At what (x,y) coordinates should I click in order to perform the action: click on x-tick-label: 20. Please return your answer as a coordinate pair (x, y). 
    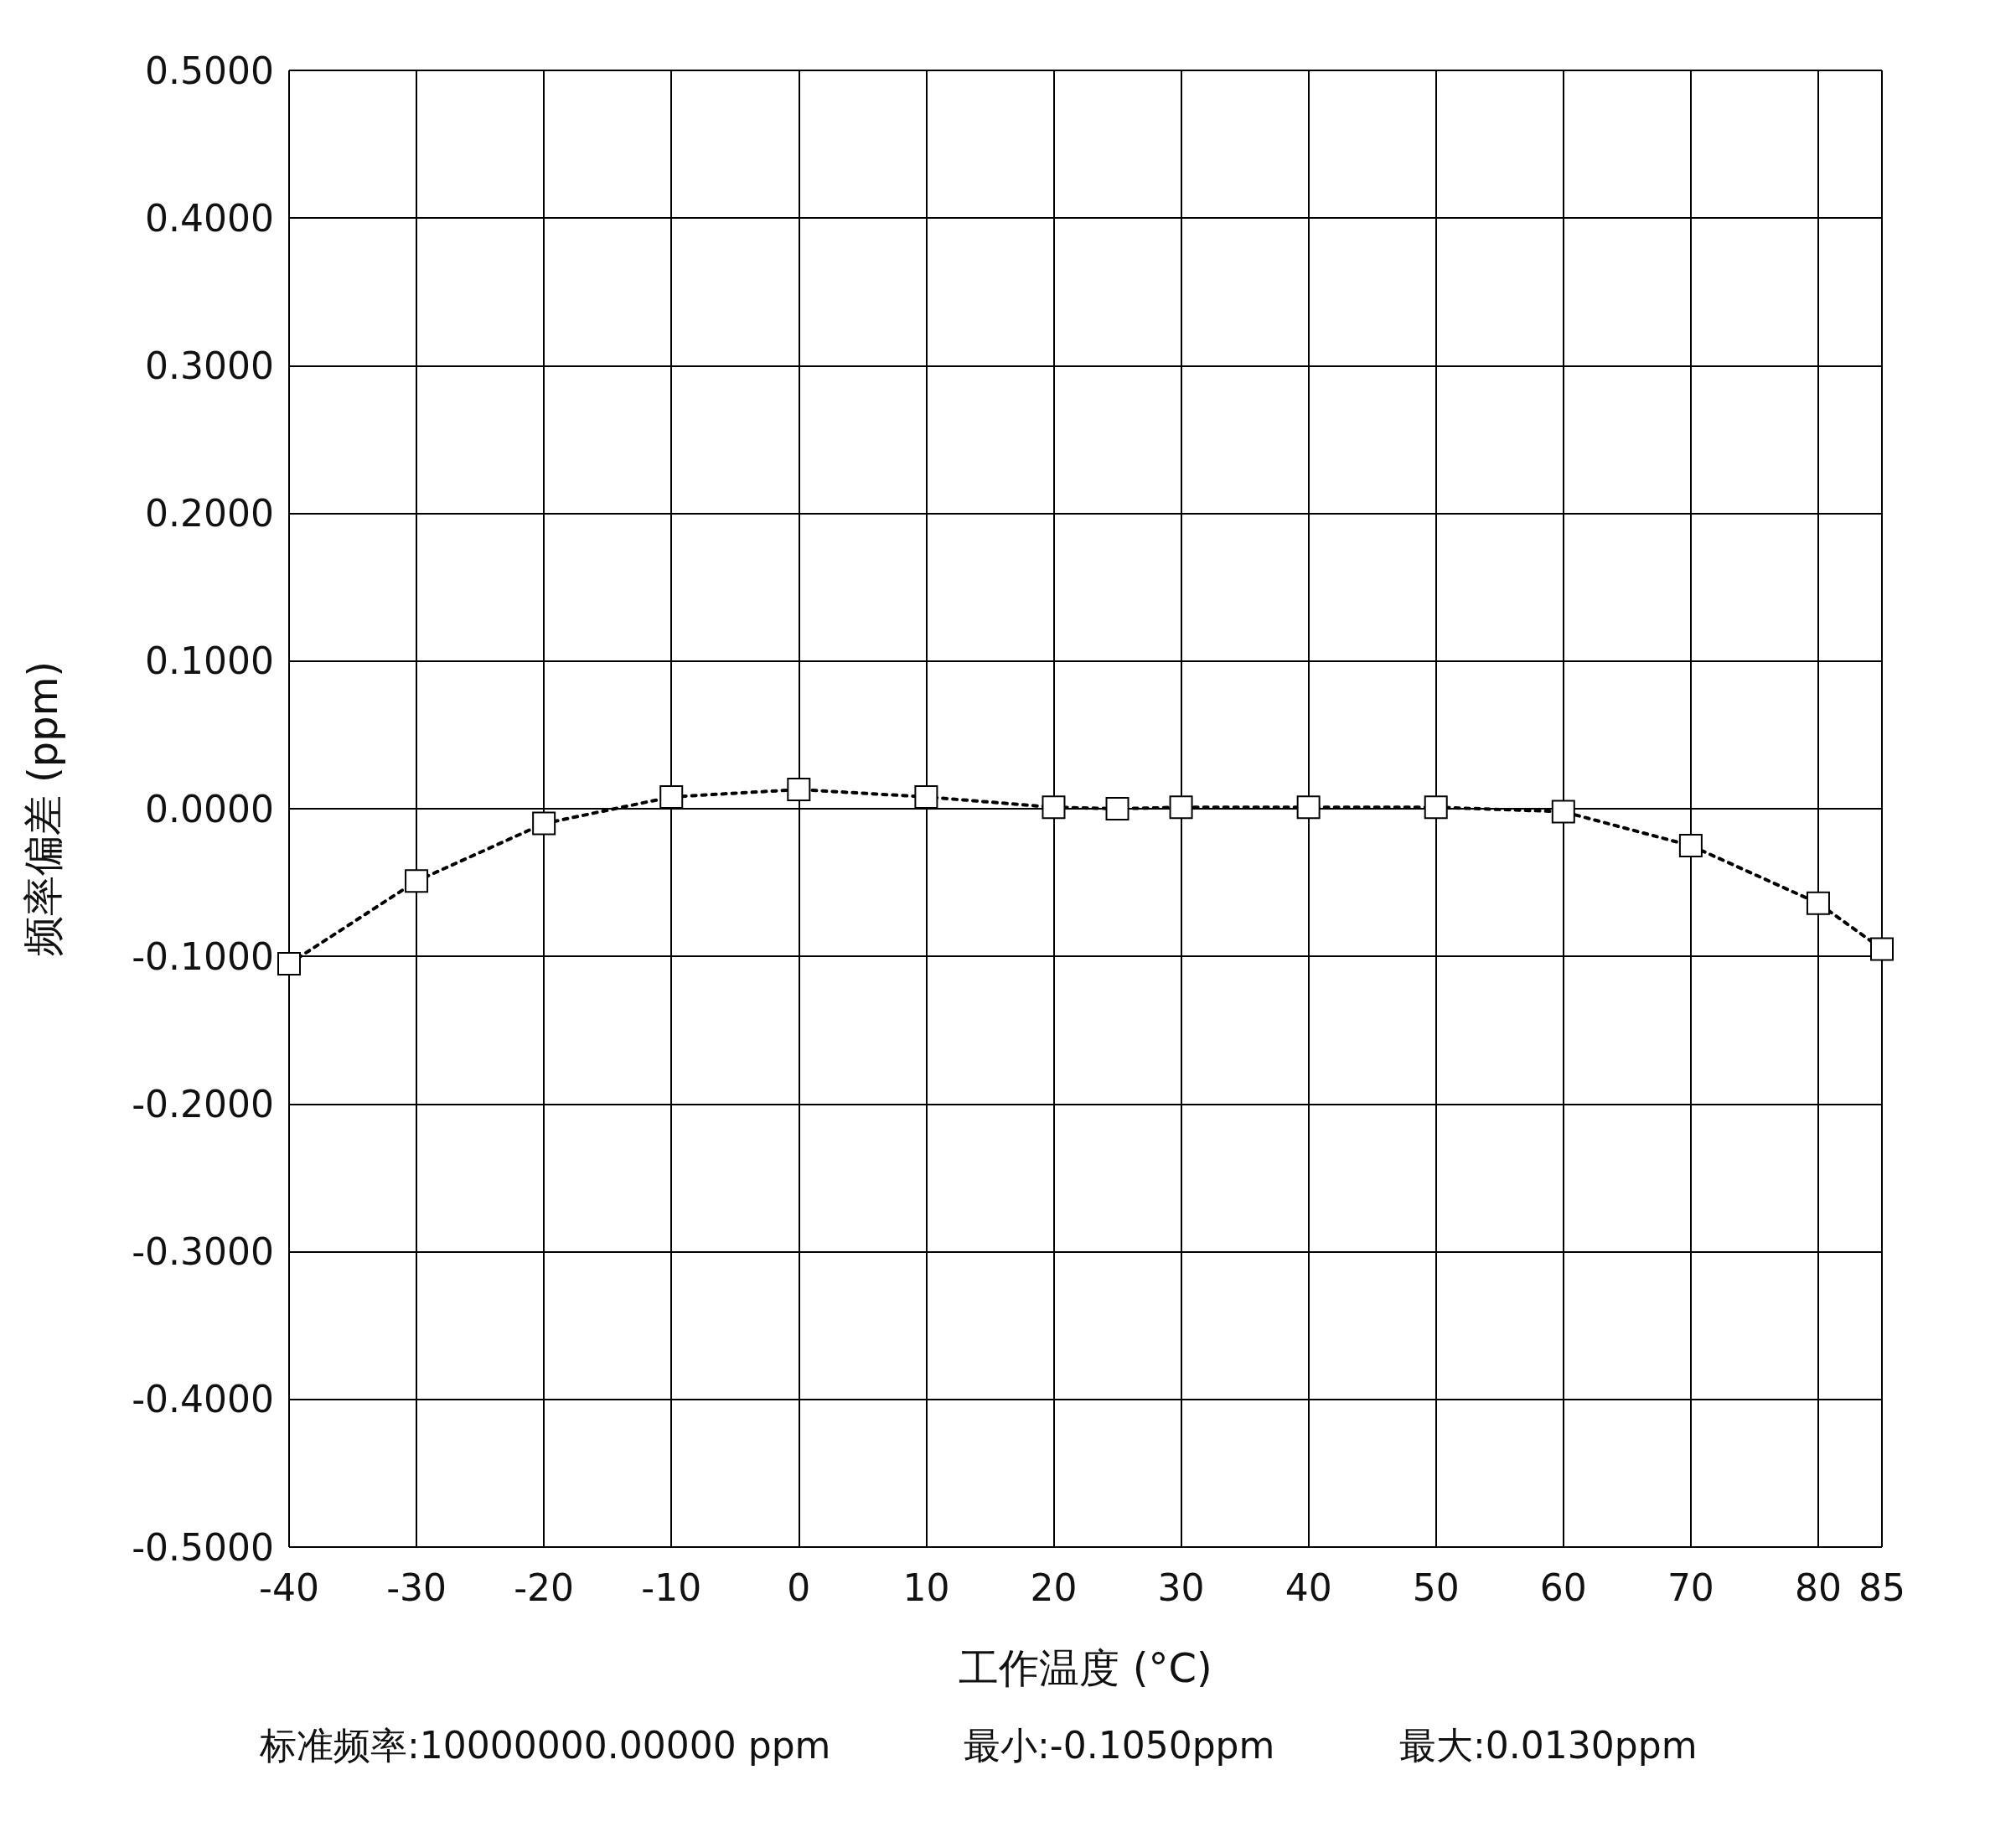
    Looking at the image, I should click on (1054, 1587).